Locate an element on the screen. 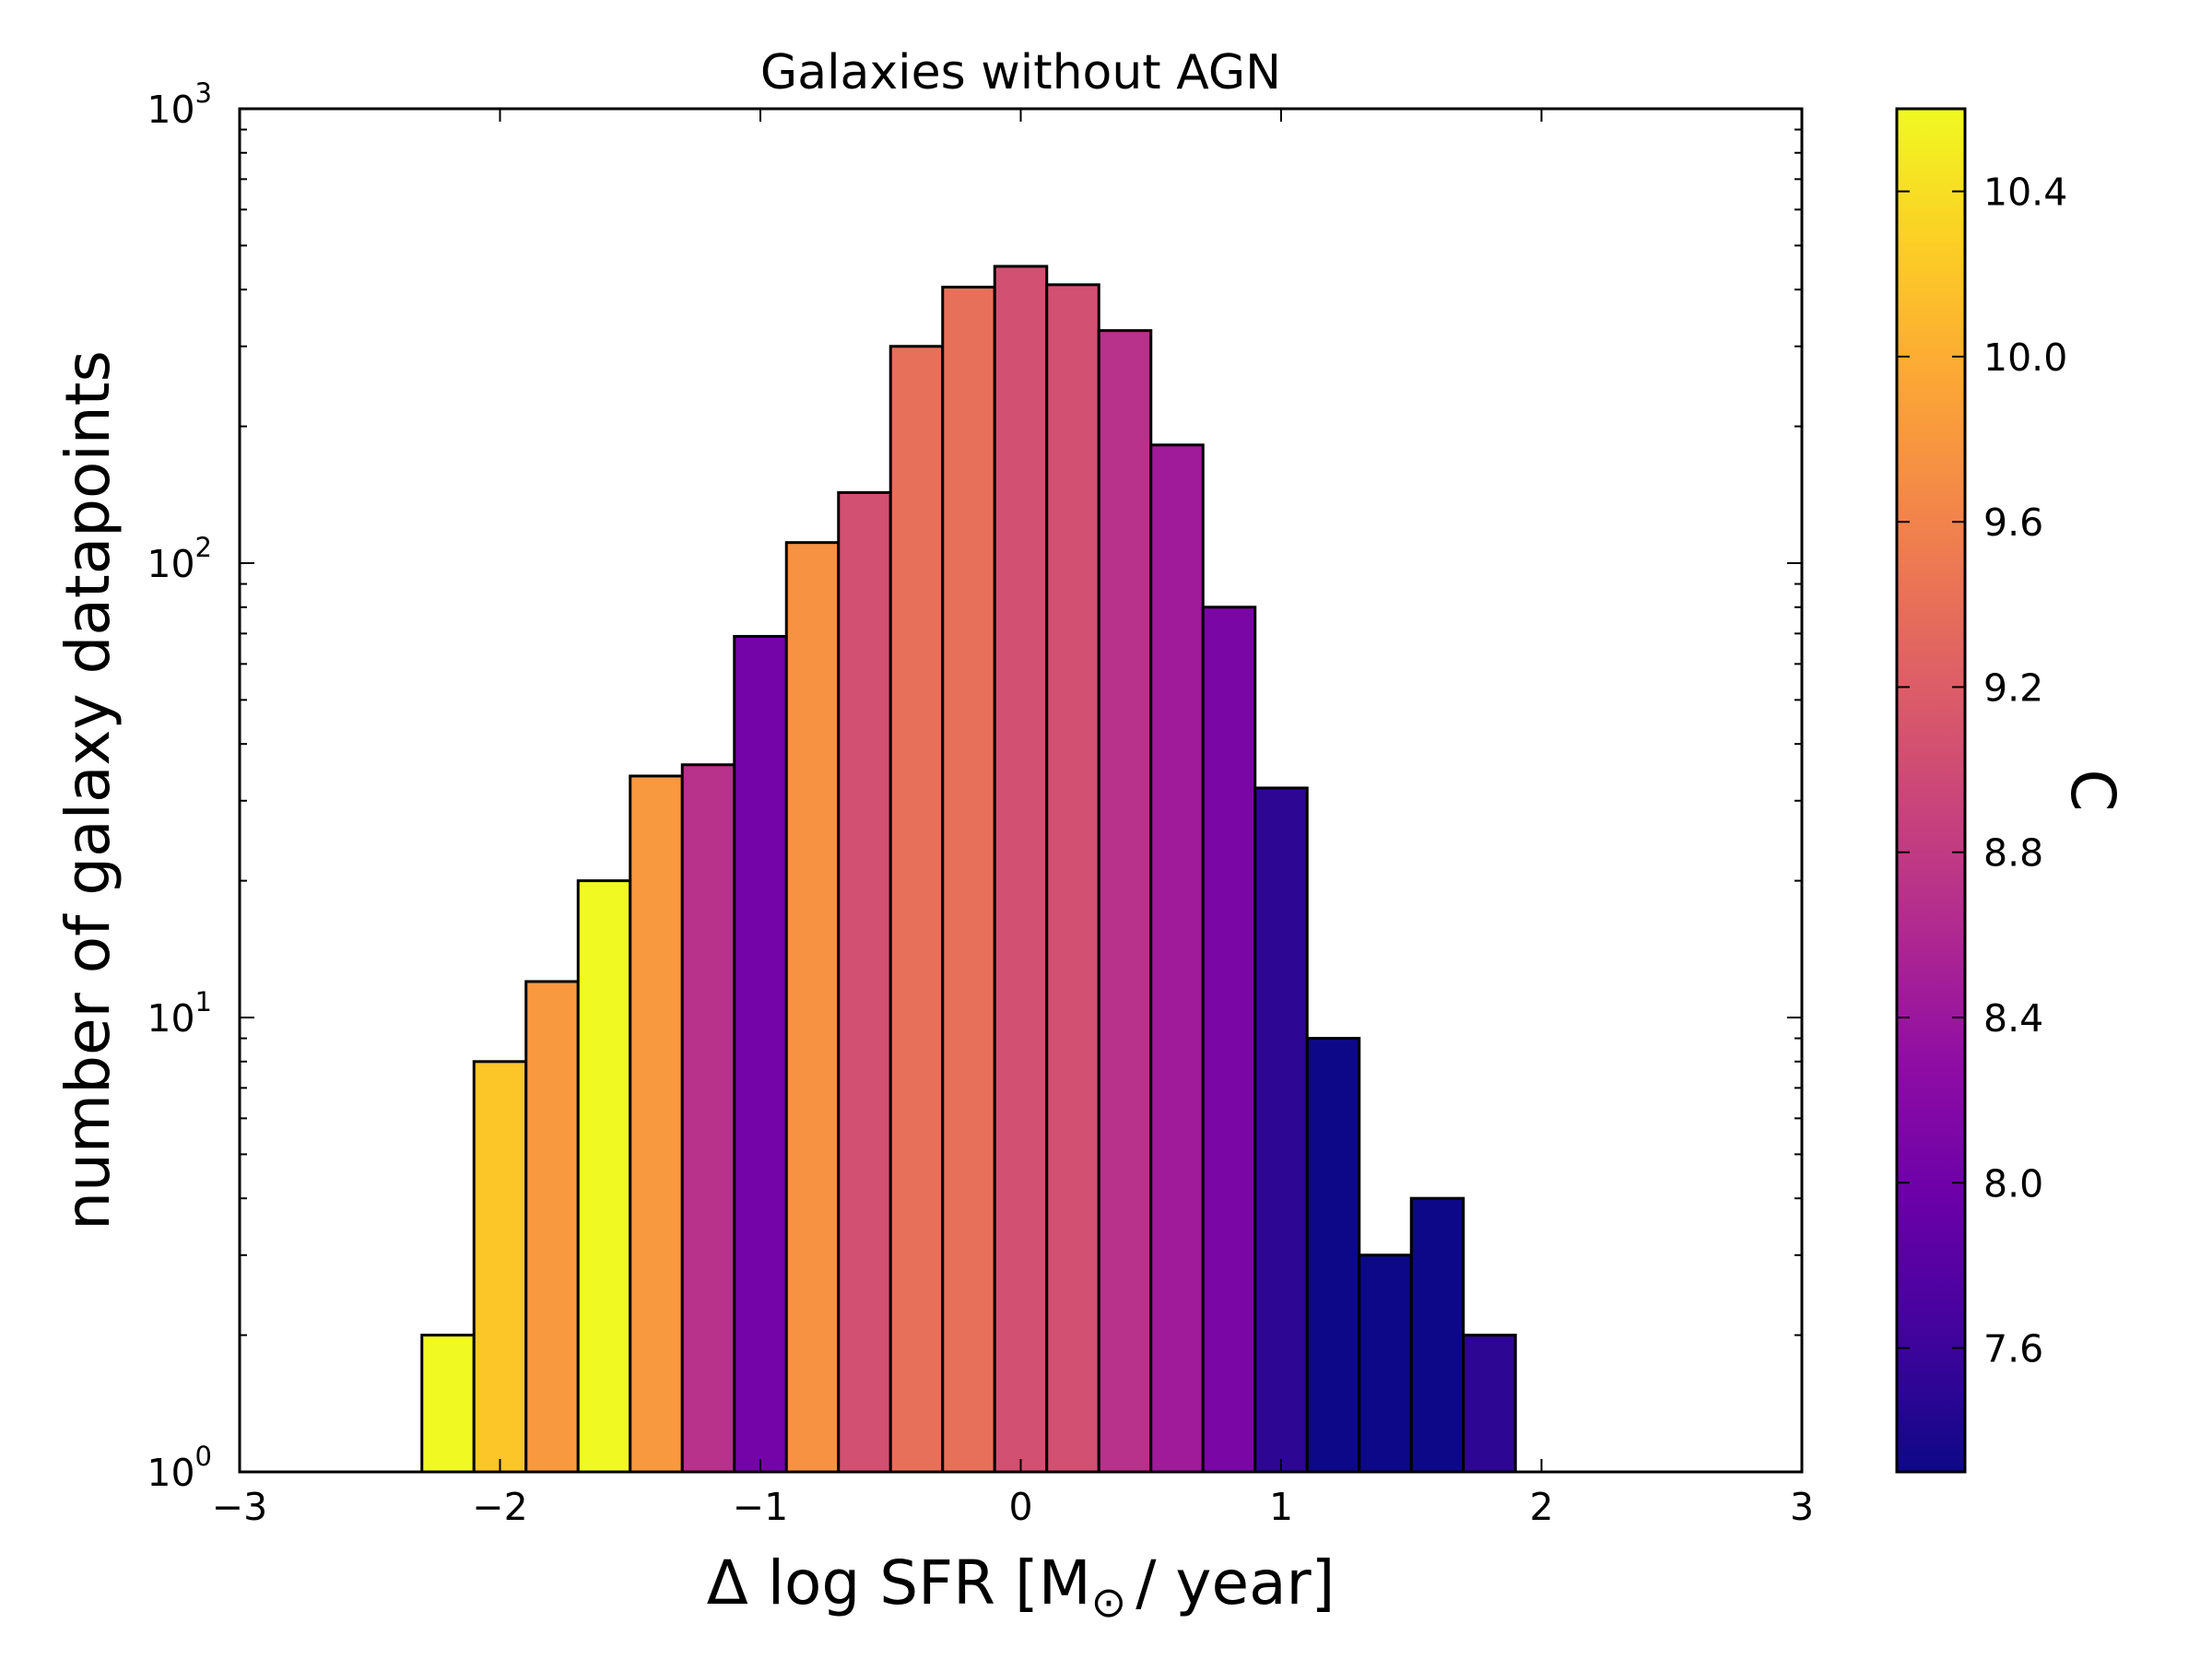  y-tick-label: 10² is located at coordinates (179, 559).